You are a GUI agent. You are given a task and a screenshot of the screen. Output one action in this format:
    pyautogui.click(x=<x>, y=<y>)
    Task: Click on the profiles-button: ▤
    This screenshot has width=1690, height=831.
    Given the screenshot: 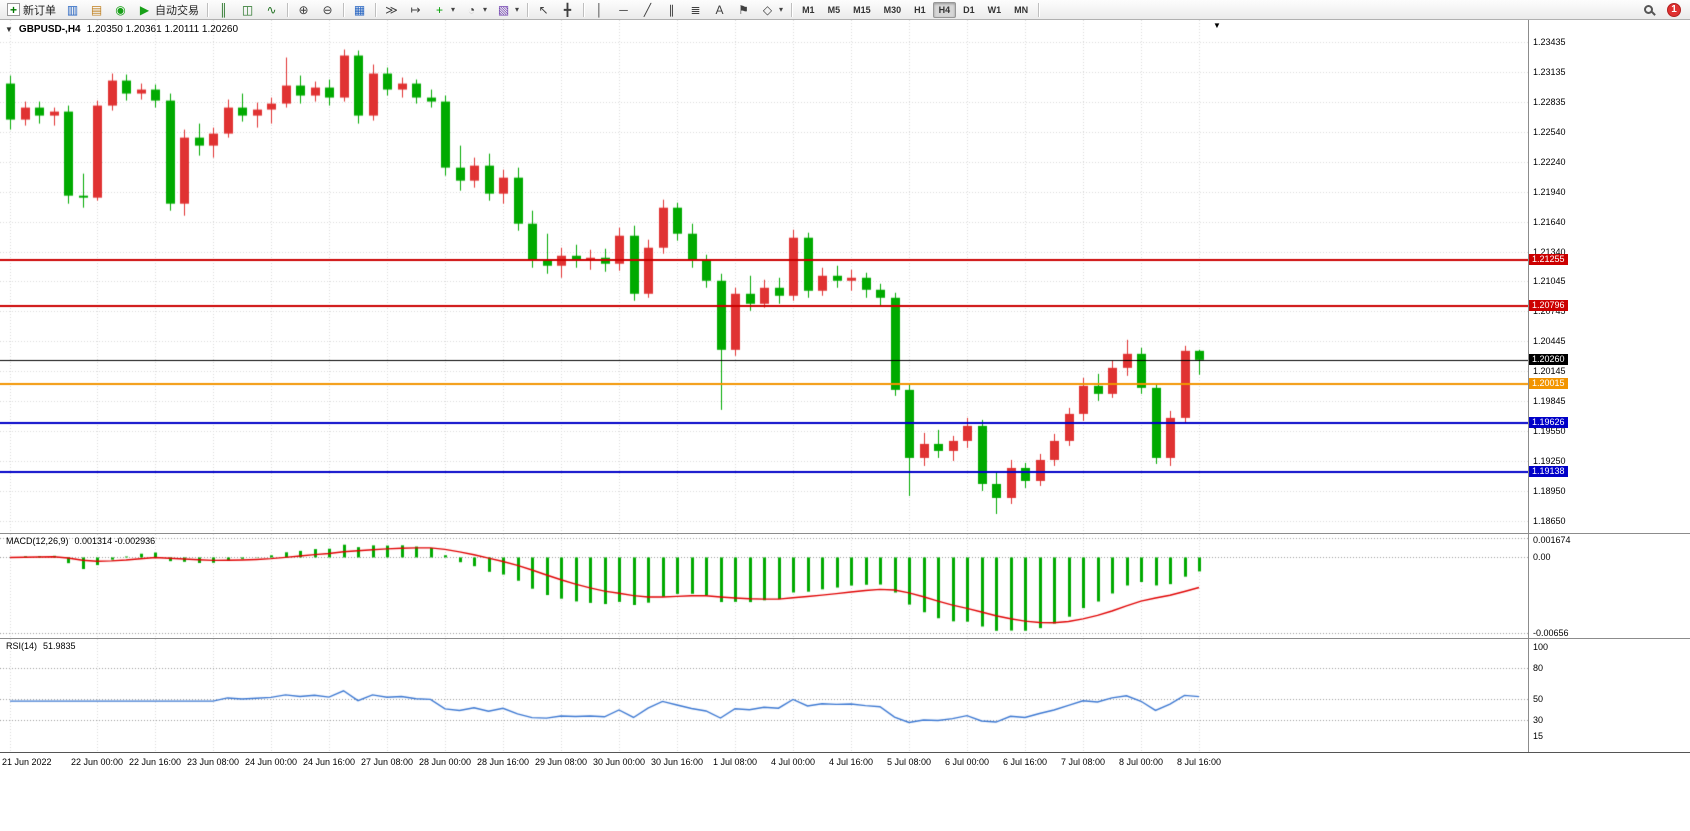 What is the action you would take?
    pyautogui.click(x=96, y=10)
    